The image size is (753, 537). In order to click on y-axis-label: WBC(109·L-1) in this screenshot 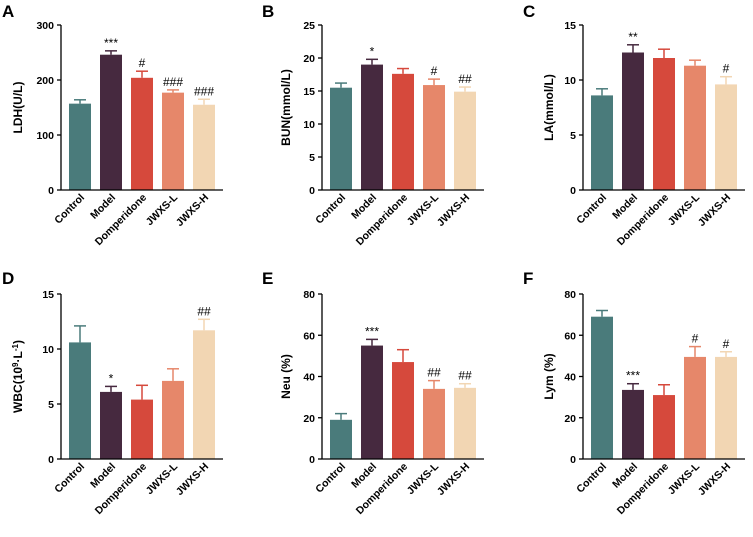, I will do `click(18, 376)`.